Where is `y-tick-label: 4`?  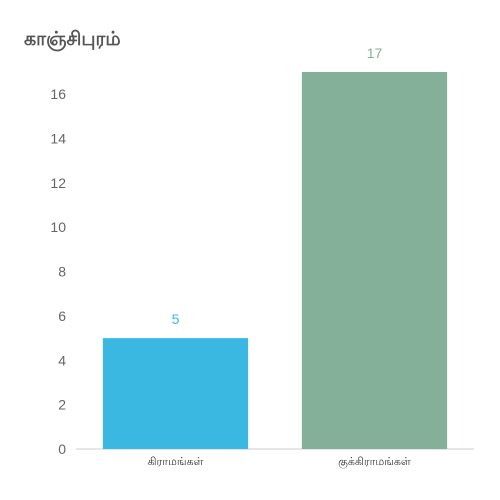 y-tick-label: 4 is located at coordinates (62, 360).